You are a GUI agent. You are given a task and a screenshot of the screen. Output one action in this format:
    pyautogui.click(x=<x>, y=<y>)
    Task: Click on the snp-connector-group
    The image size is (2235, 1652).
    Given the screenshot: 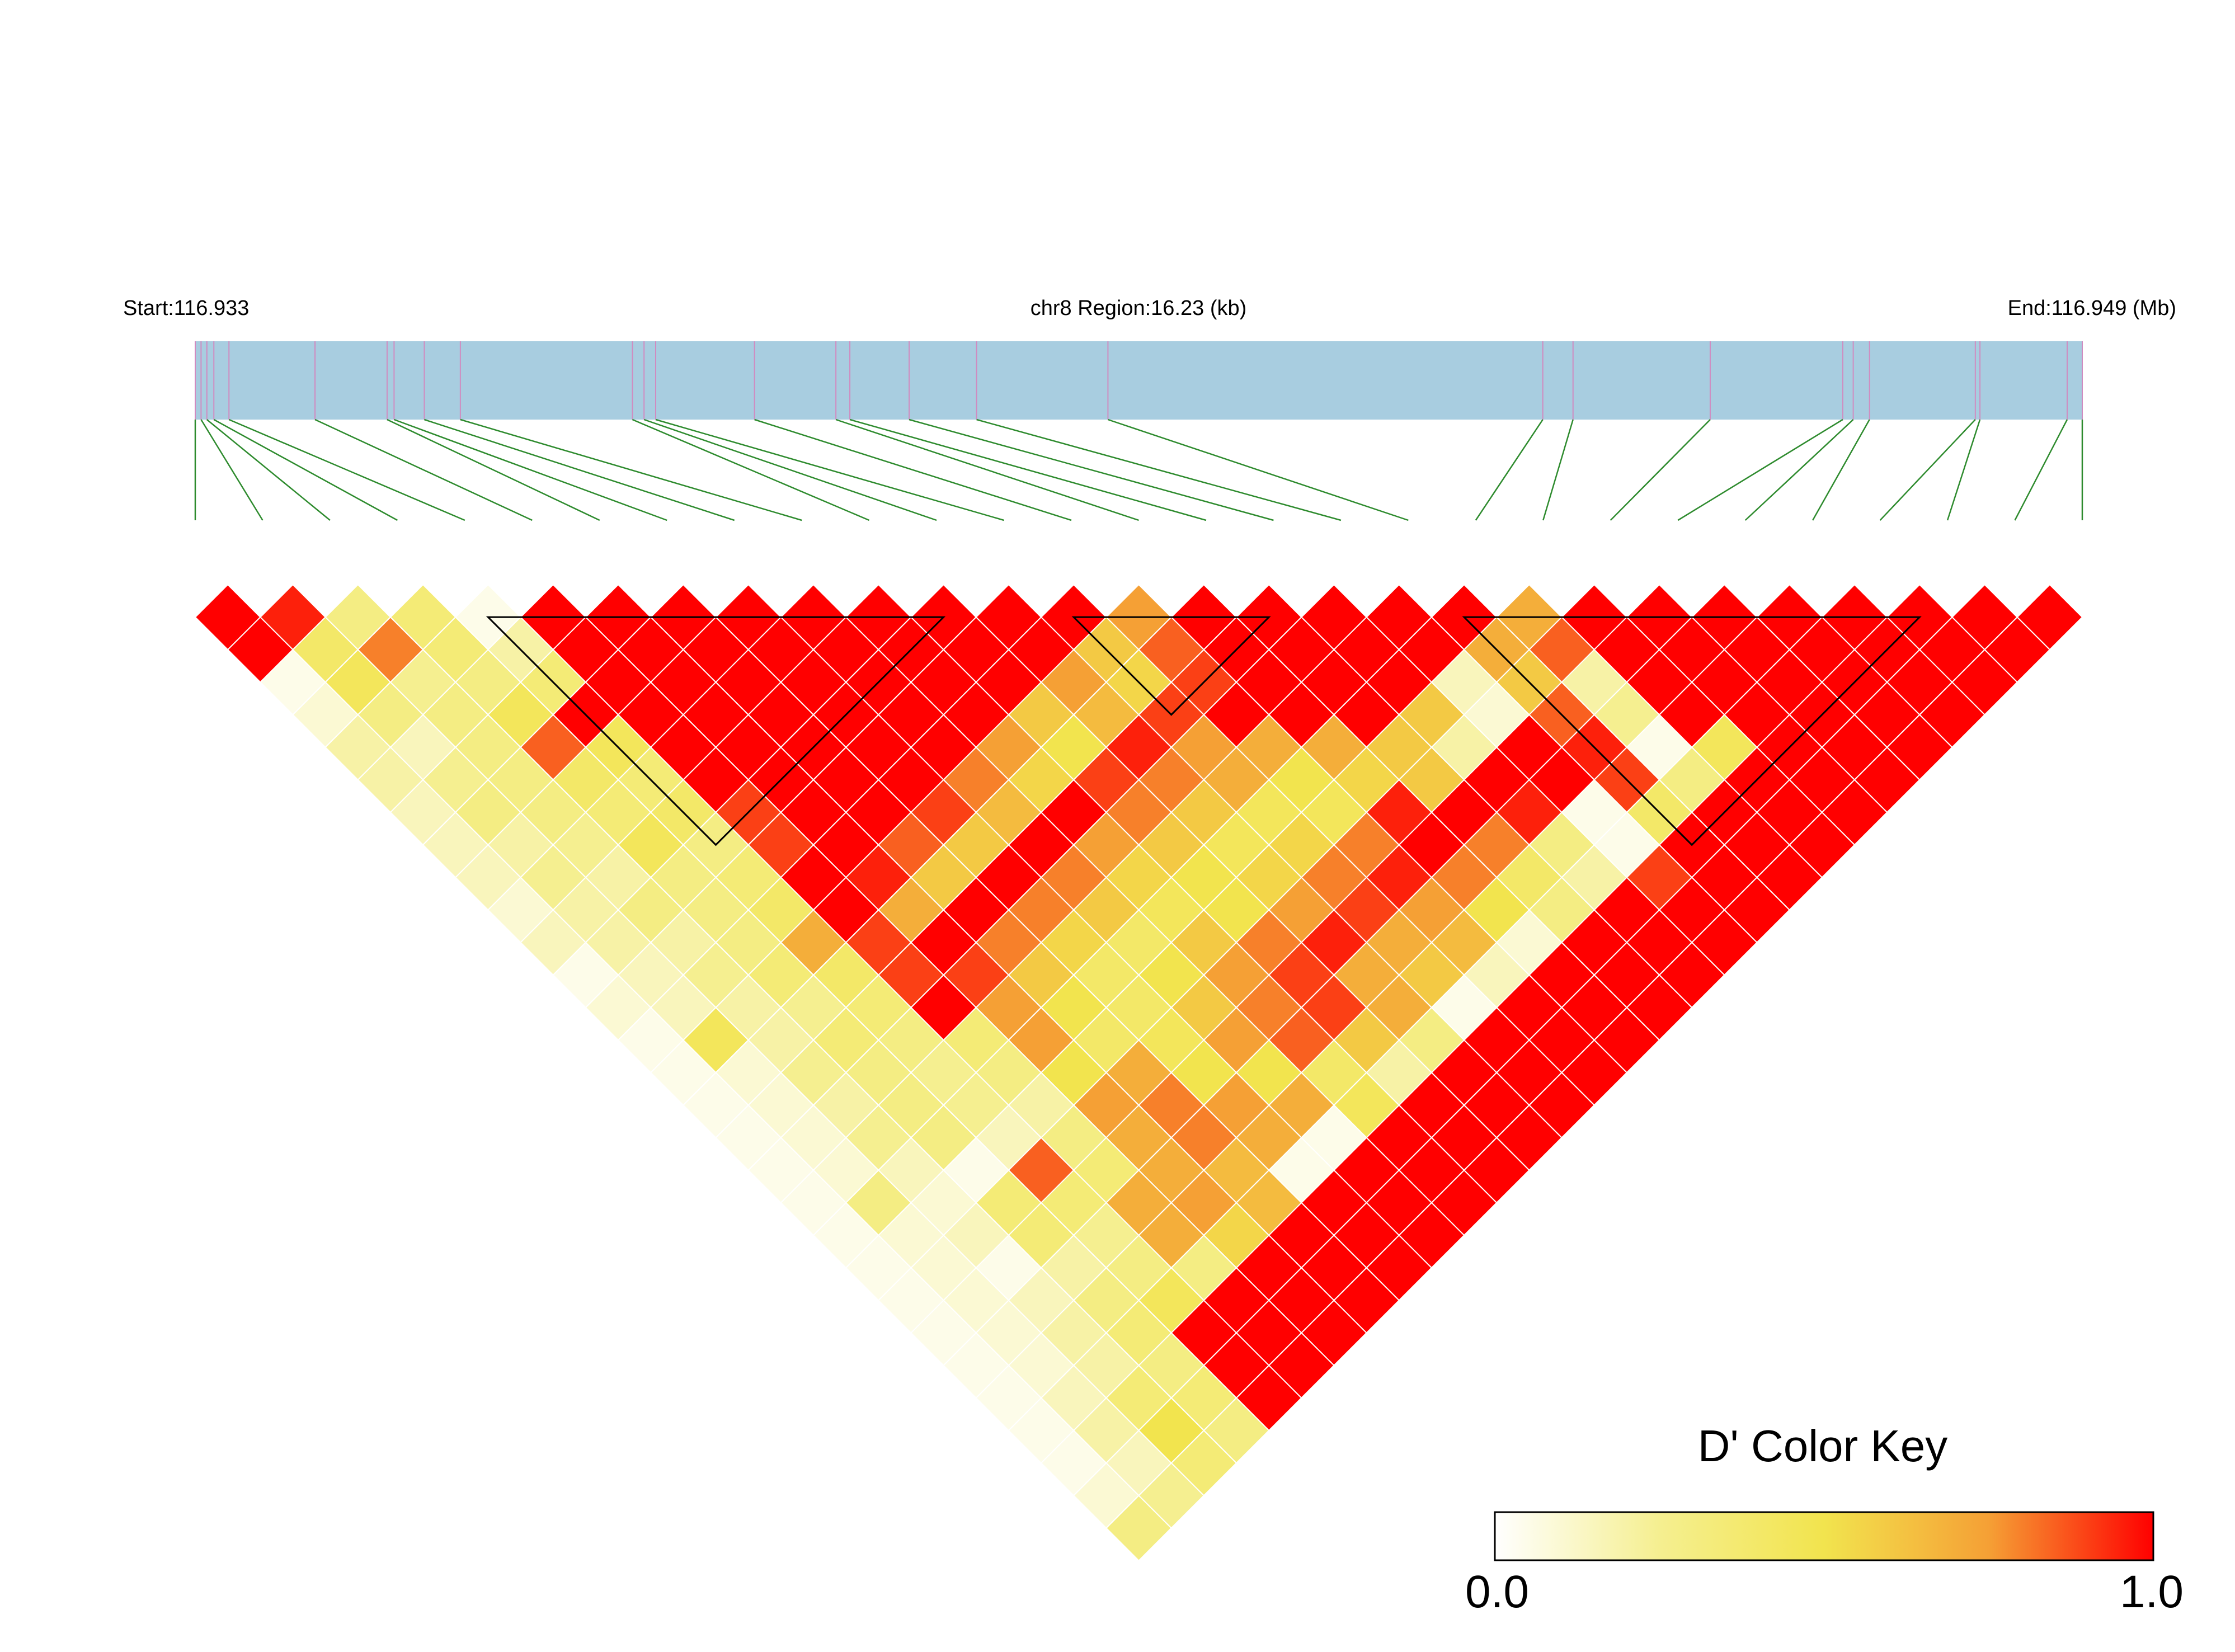 What is the action you would take?
    pyautogui.click(x=1138, y=470)
    